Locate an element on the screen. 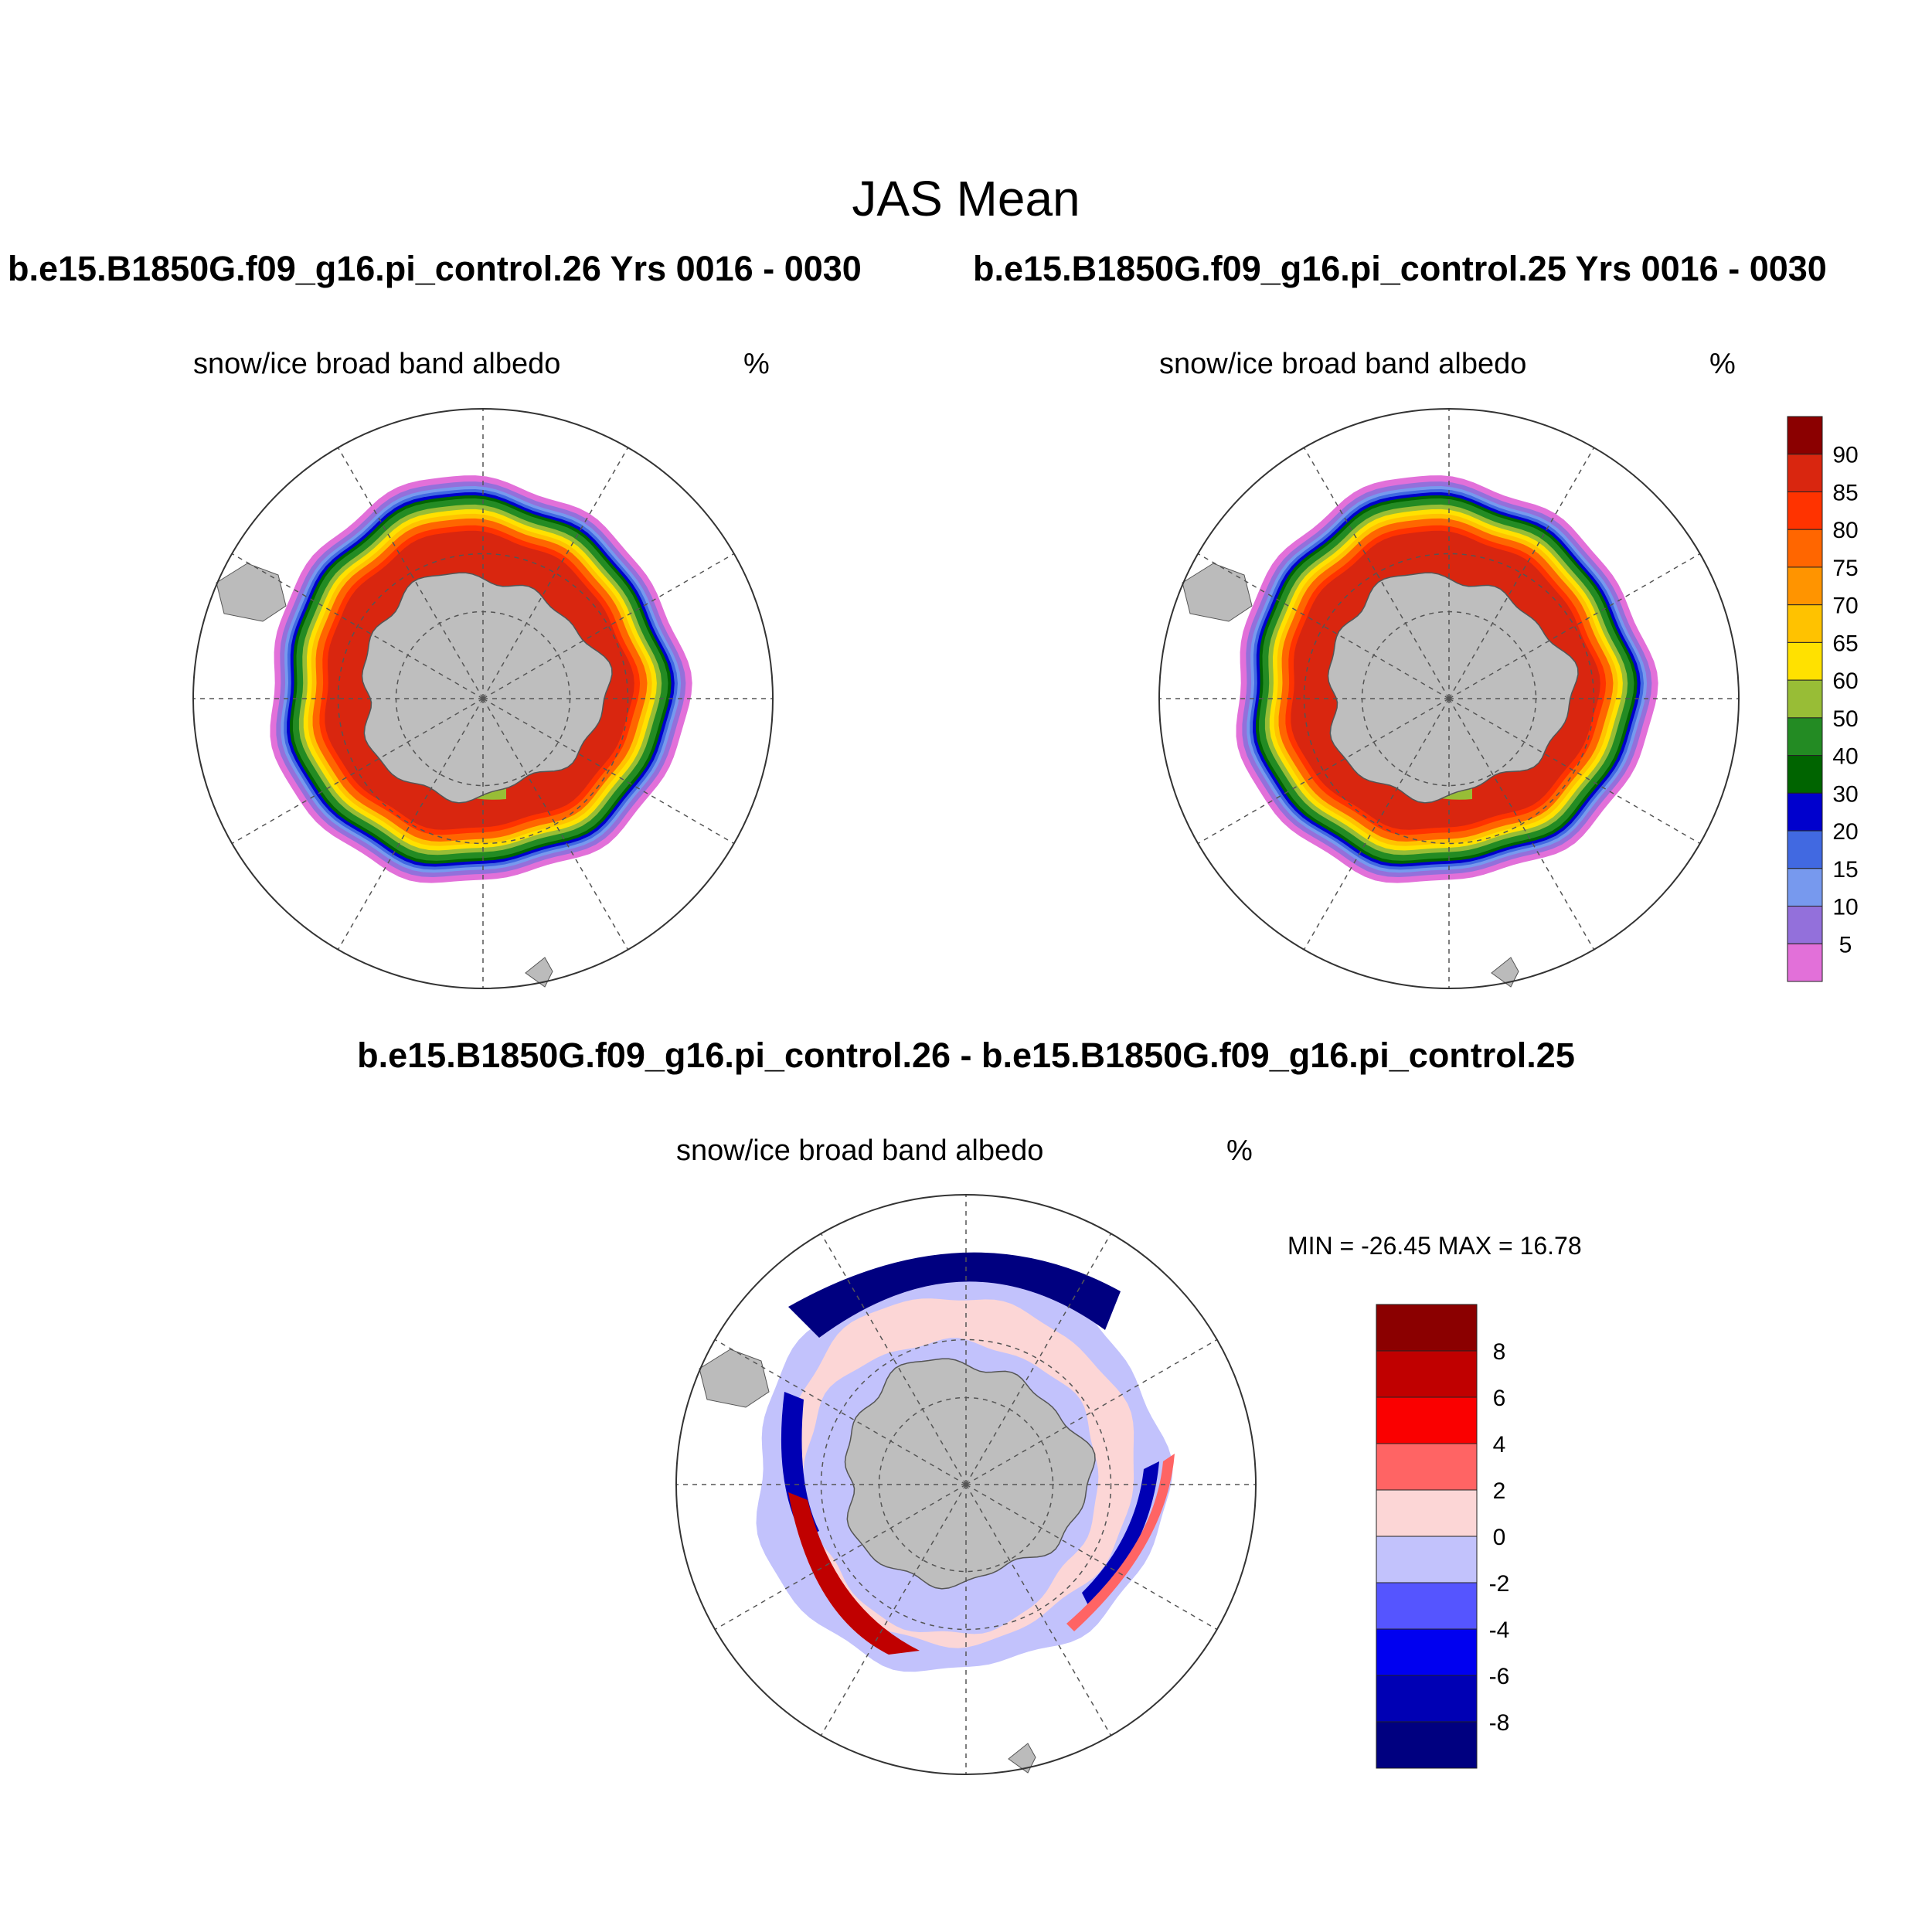 This screenshot has height=1932, width=1932. colorbar-tick-label: 6 is located at coordinates (1499, 1398).